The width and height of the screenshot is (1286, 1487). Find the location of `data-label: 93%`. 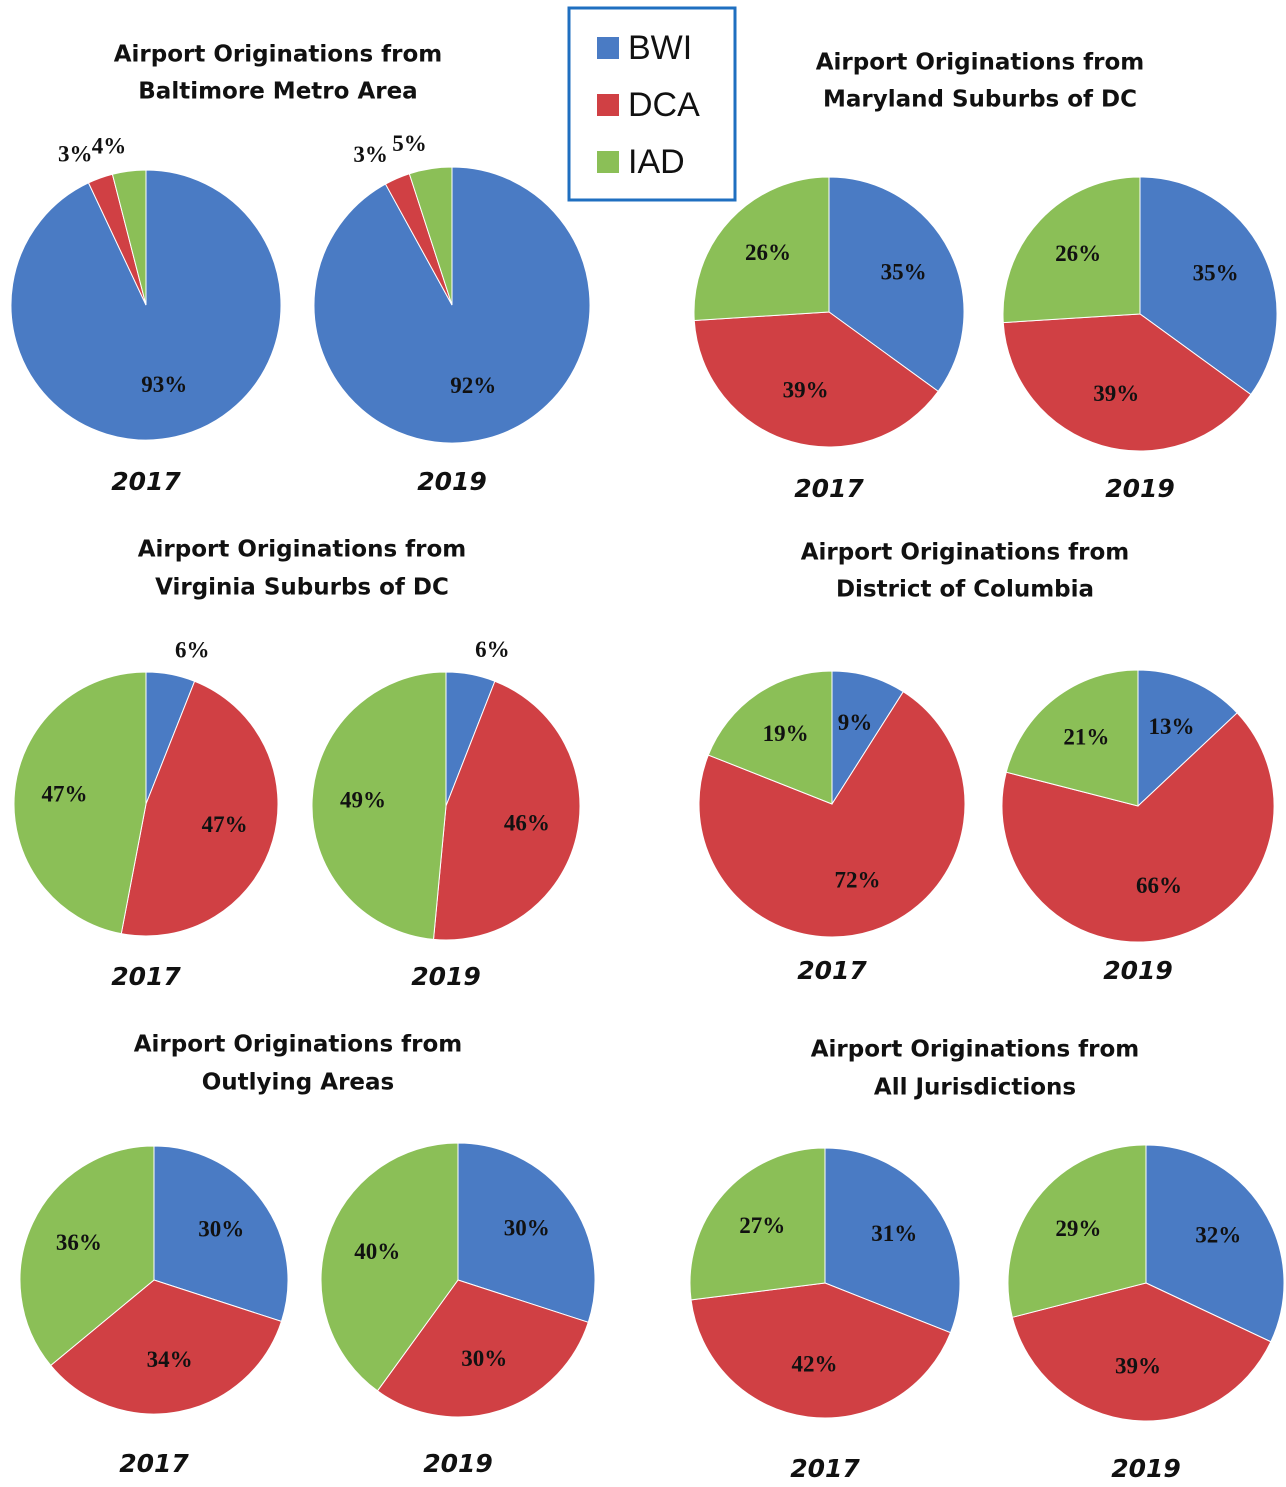

data-label: 93% is located at coordinates (164, 384).